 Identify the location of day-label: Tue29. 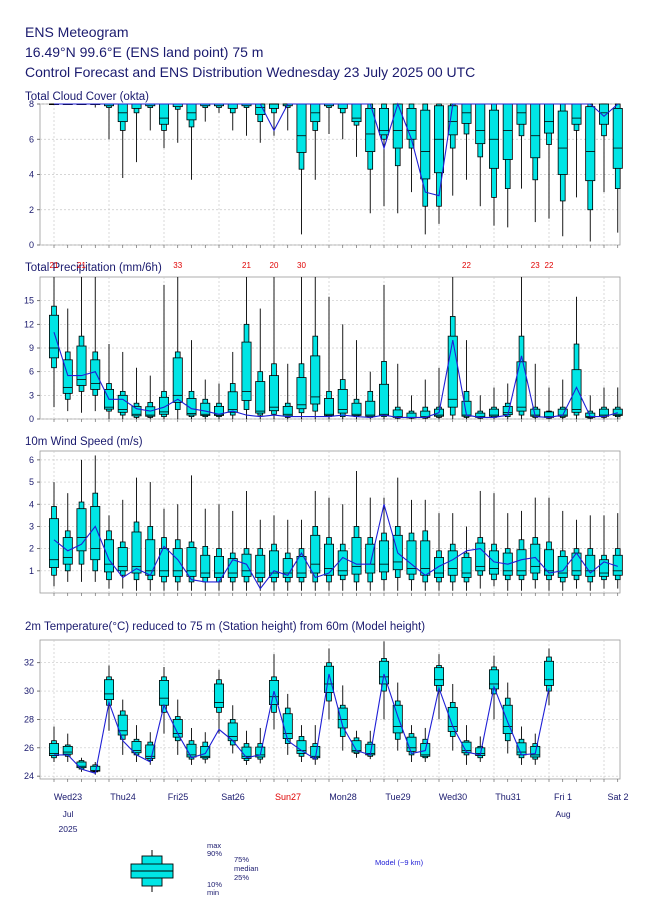
(397, 797).